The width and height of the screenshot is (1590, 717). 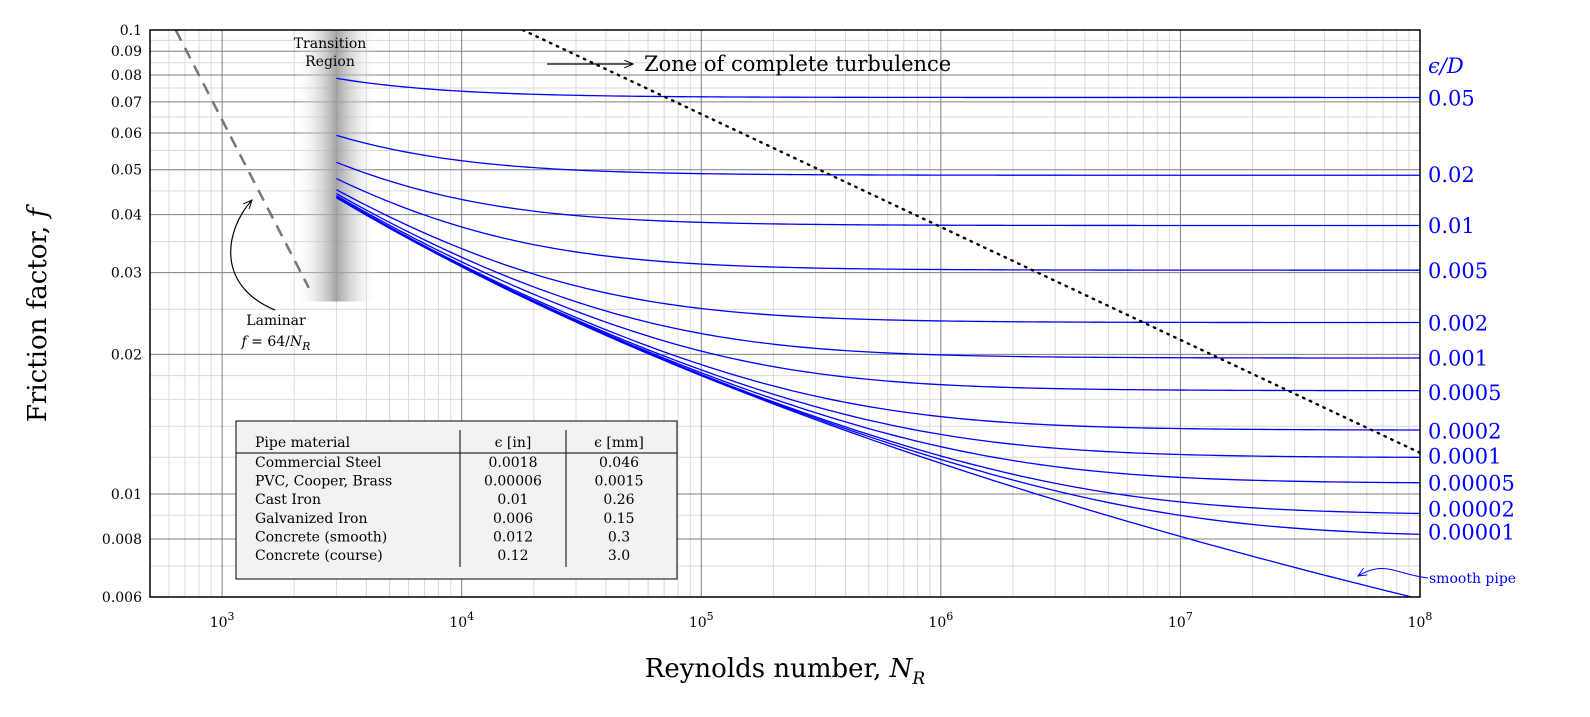 What do you see at coordinates (1451, 99) in the screenshot?
I see `roughness-label: 0.05` at bounding box center [1451, 99].